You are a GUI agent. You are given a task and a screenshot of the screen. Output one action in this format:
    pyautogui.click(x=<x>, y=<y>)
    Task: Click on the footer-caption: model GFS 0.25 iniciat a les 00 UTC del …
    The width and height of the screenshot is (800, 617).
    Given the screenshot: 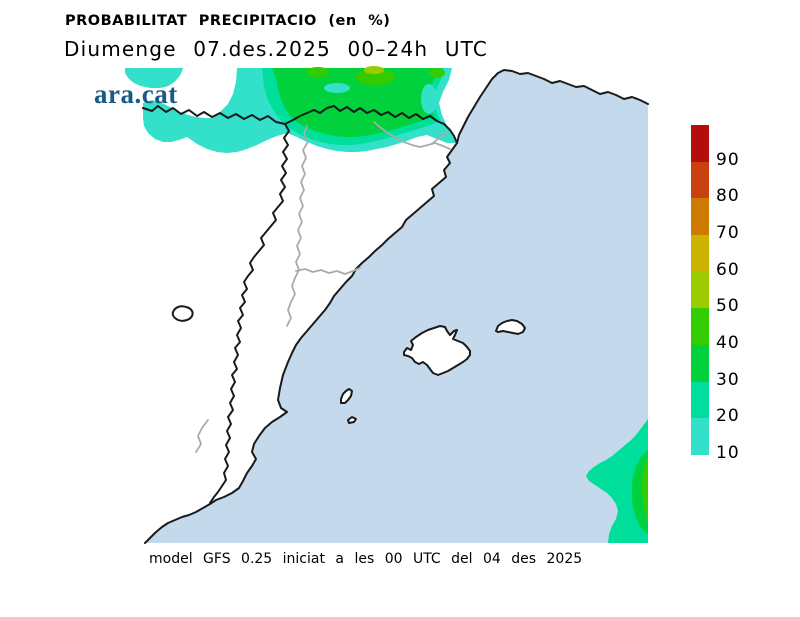 What is the action you would take?
    pyautogui.click(x=366, y=559)
    